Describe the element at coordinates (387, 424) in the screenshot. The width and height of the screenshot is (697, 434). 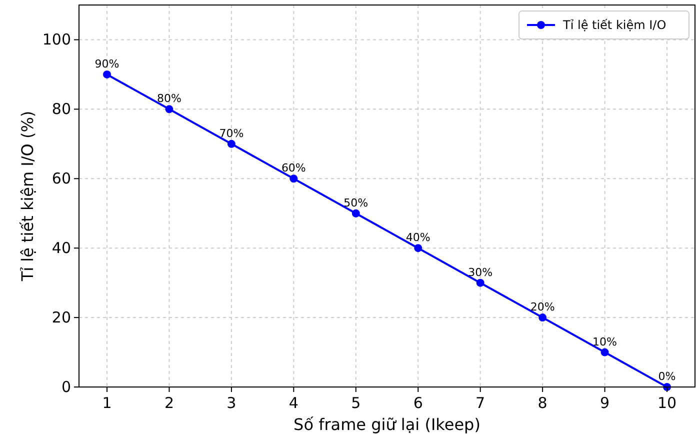
I see `x-axis-title: Số frame giữ lại (Ikeep)` at that location.